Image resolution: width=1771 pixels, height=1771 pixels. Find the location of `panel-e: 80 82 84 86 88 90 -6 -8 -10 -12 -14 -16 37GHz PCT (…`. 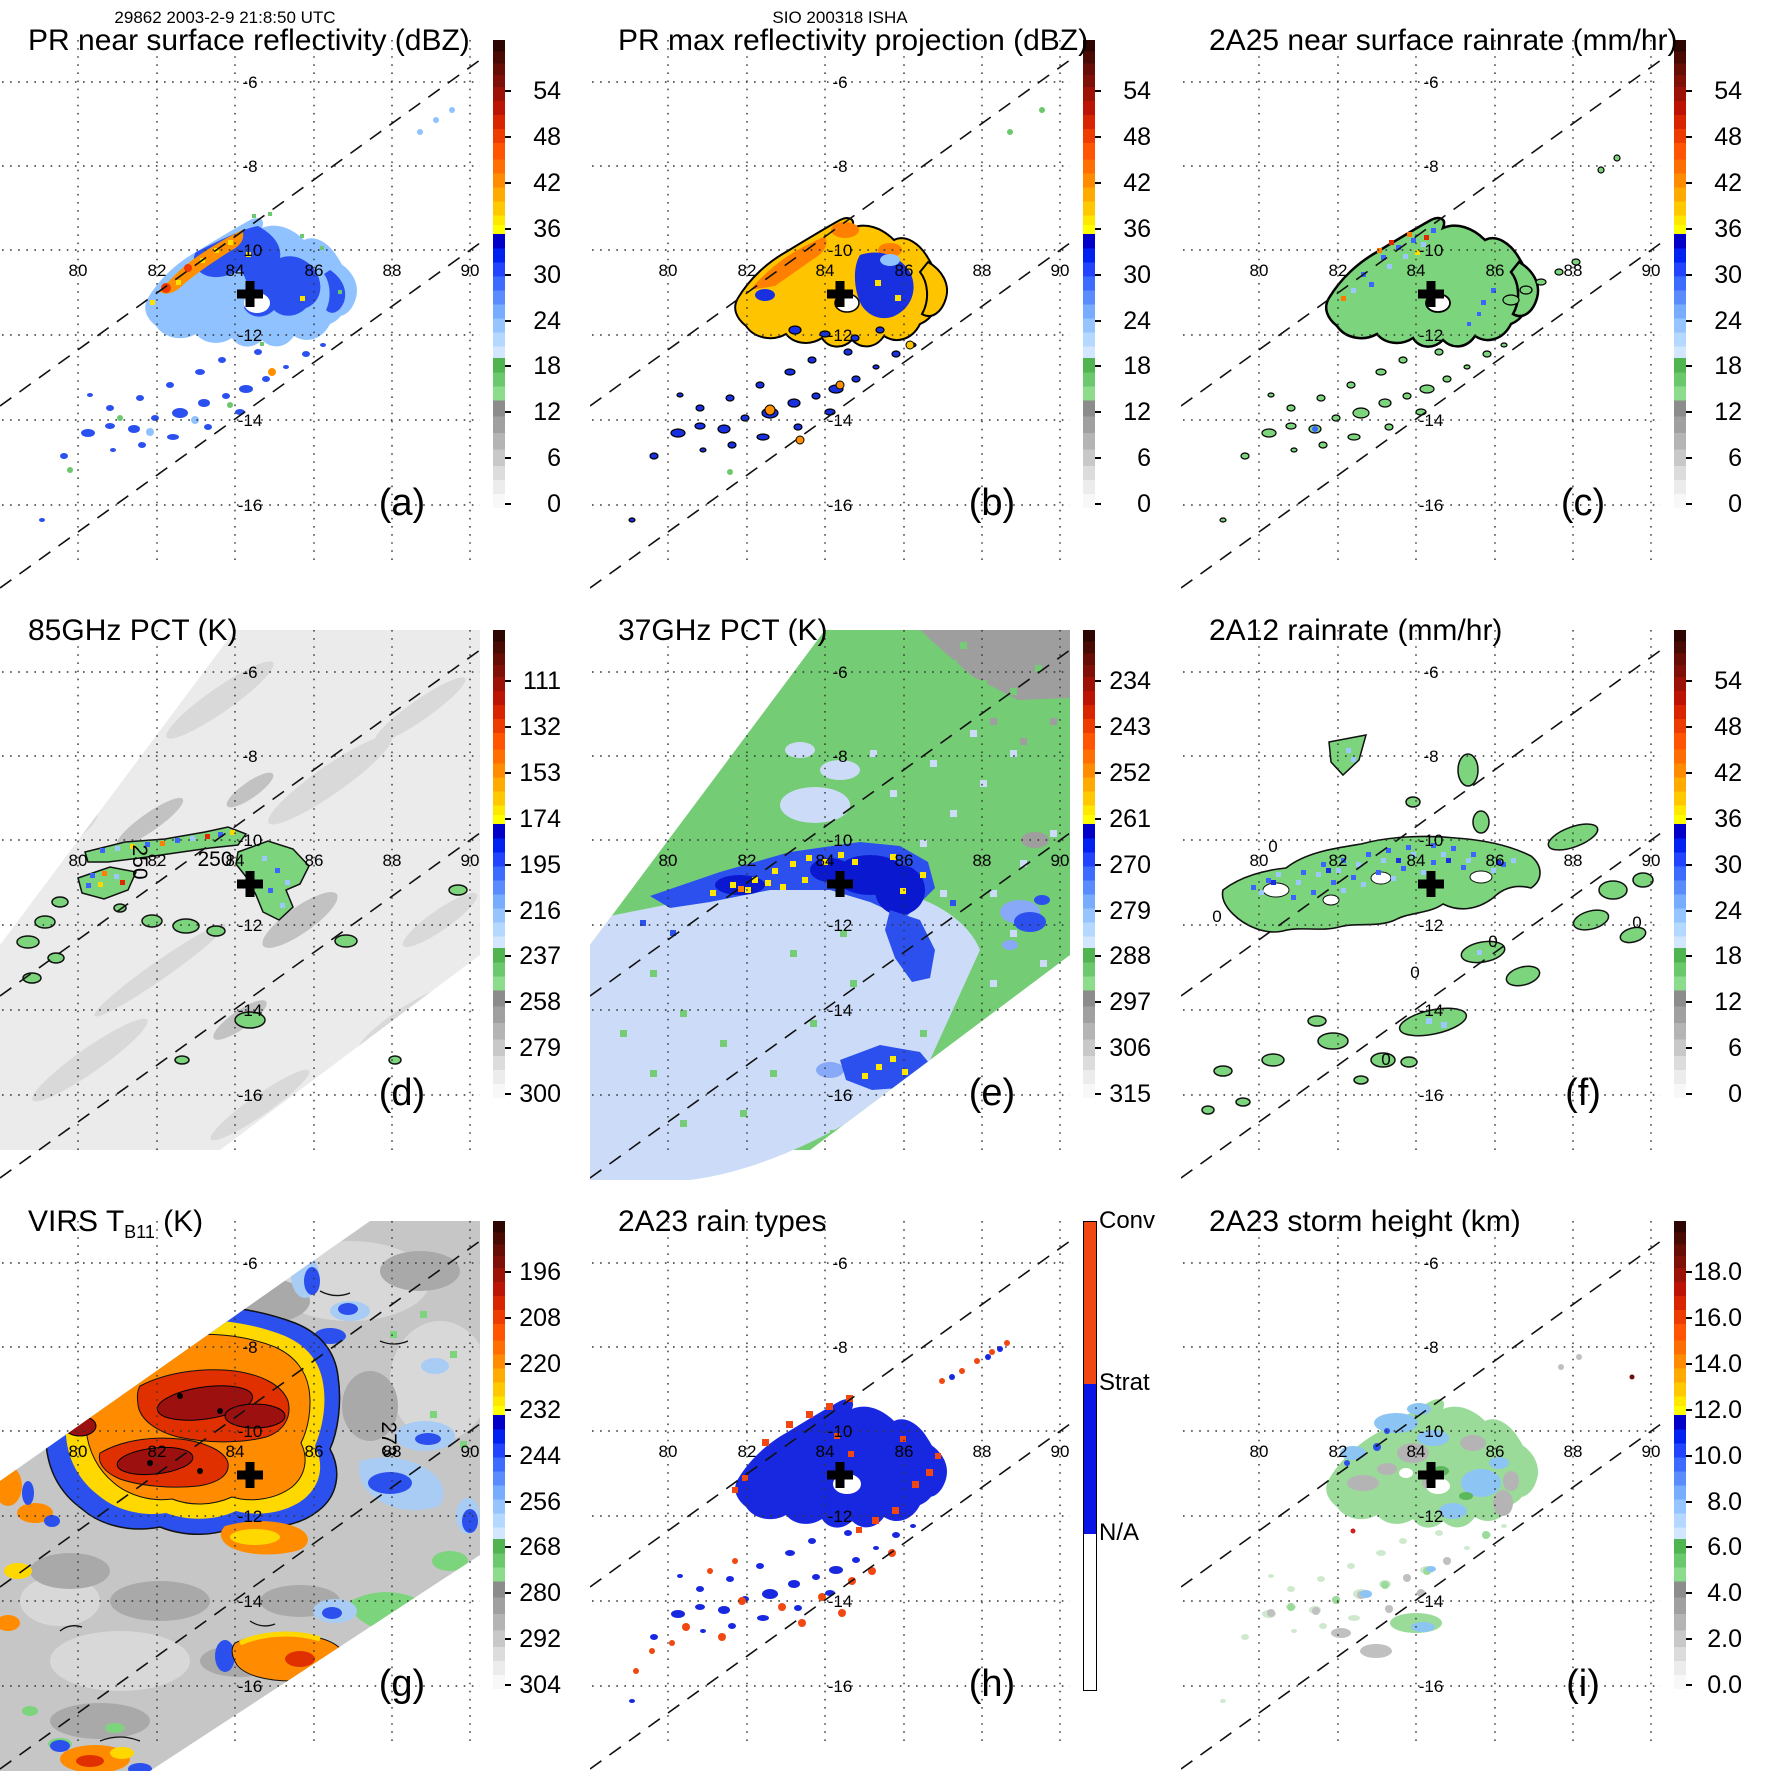

panel-e: 80 82 84 86 88 90 -6 -8 -10 -12 -14 -16 37GHz PCT (… is located at coordinates (885, 885).